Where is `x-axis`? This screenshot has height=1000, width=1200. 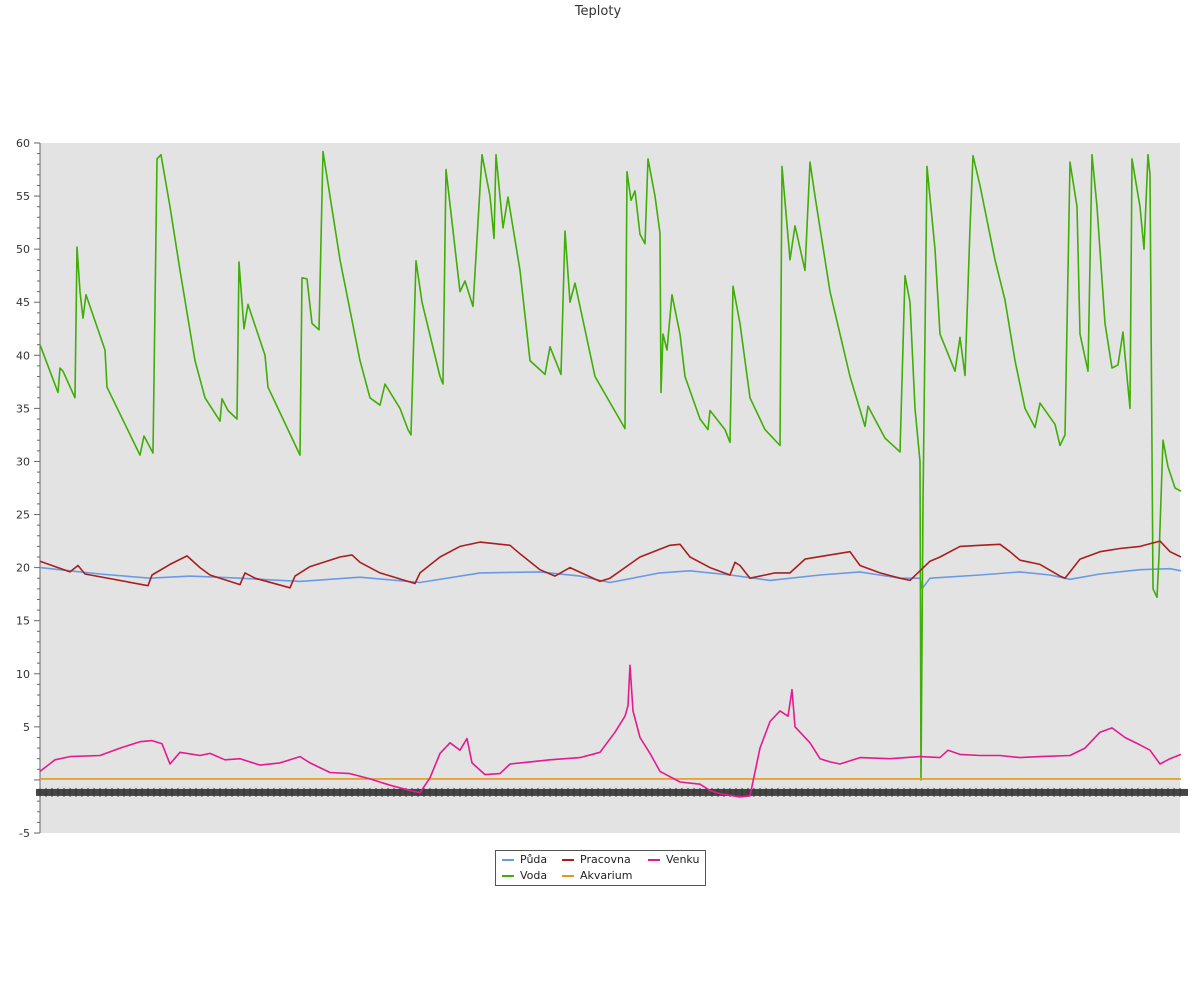
x-axis is located at coordinates (612, 792).